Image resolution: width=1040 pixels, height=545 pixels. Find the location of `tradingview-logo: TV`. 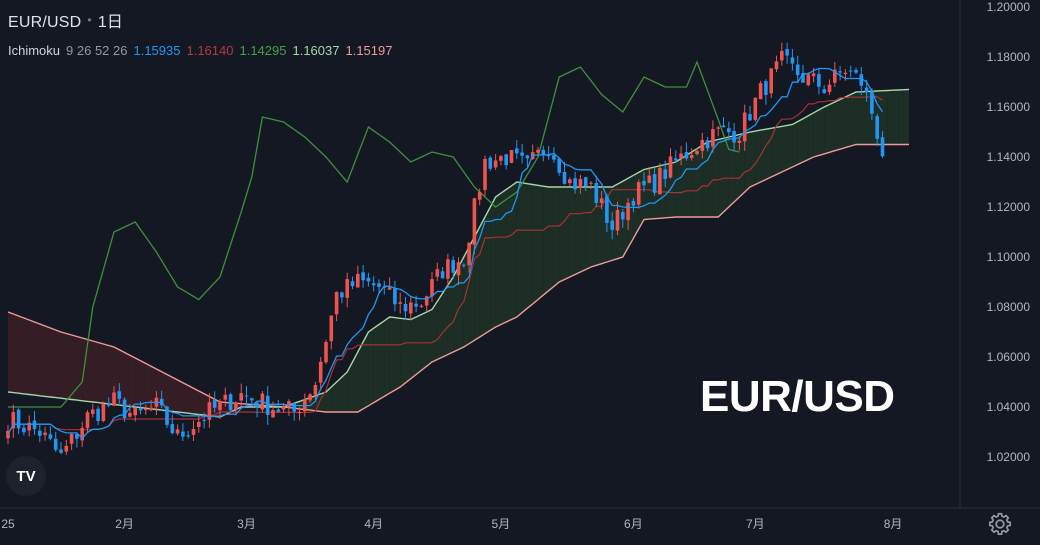

tradingview-logo: TV is located at coordinates (26, 476).